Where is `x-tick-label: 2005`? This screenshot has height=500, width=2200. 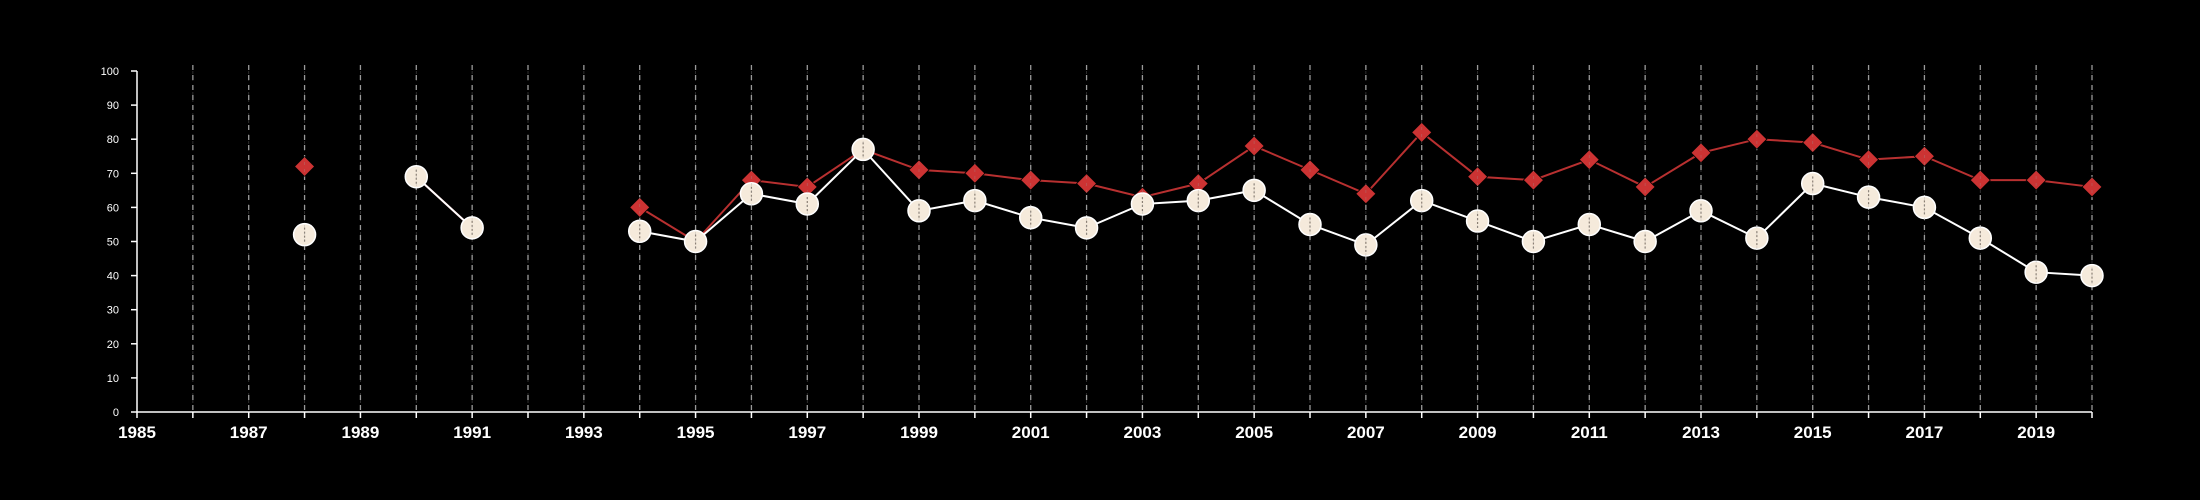 x-tick-label: 2005 is located at coordinates (1254, 432).